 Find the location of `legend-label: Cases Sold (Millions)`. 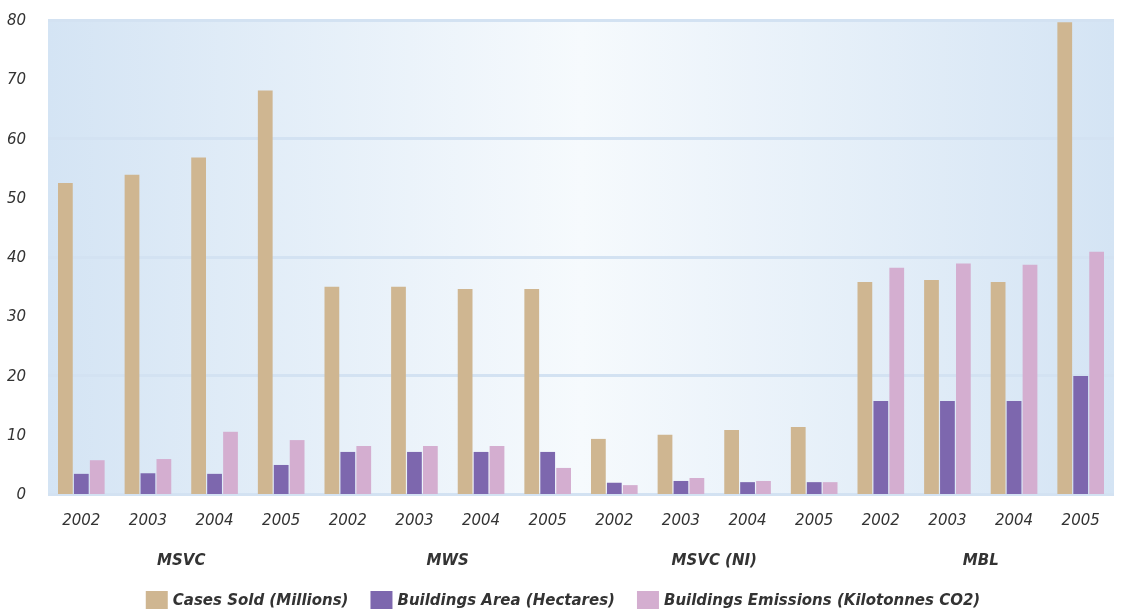

legend-label: Cases Sold (Millions) is located at coordinates (260, 600).